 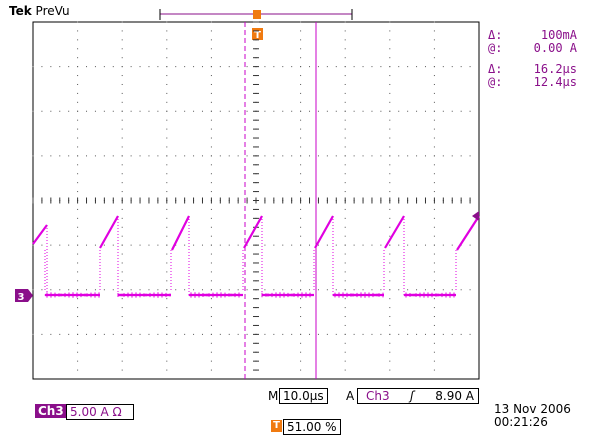 I want to click on trigger-level-marker, so click(x=475, y=216).